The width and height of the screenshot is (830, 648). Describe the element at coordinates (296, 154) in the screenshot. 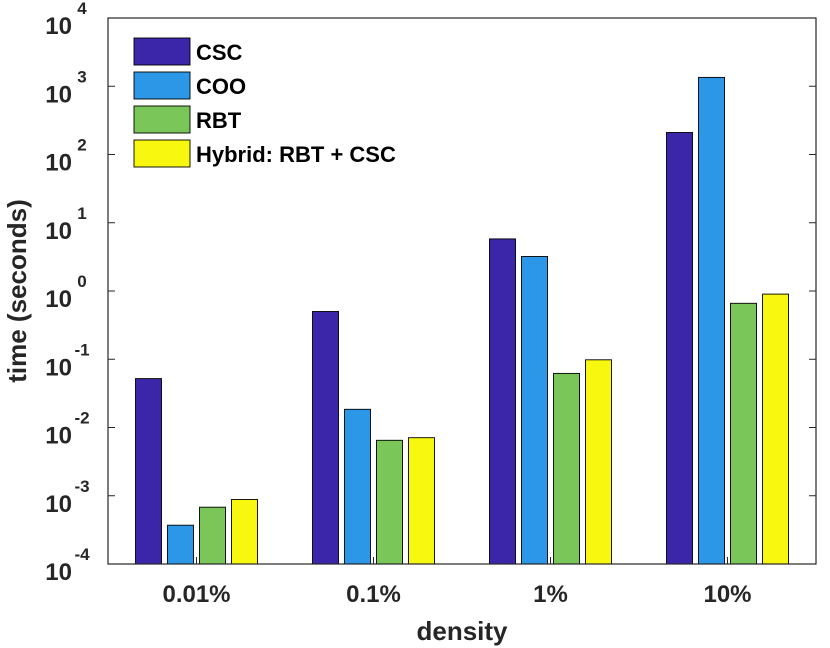

I see `legend-label: Hybrid: RBT + CSC` at that location.